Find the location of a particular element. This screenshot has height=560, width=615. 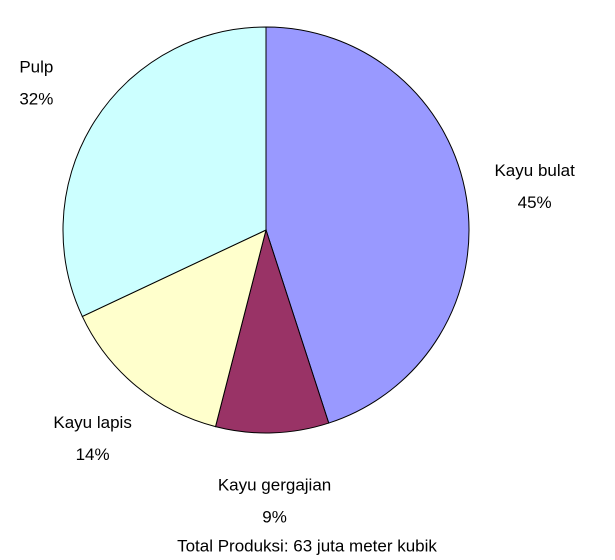

slice-label: Kayu gergajian is located at coordinates (274, 484).